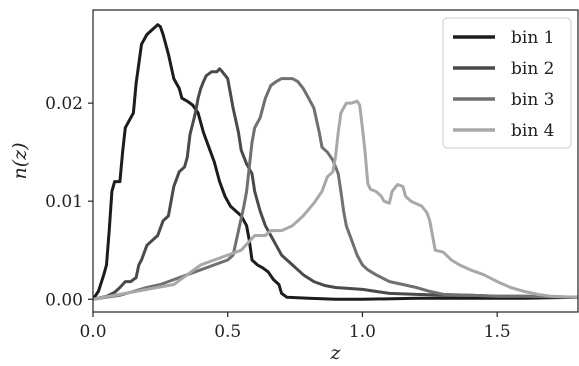 Image resolution: width=579 pixels, height=366 pixels. What do you see at coordinates (64, 300) in the screenshot?
I see `y-tick-label: 0.00` at bounding box center [64, 300].